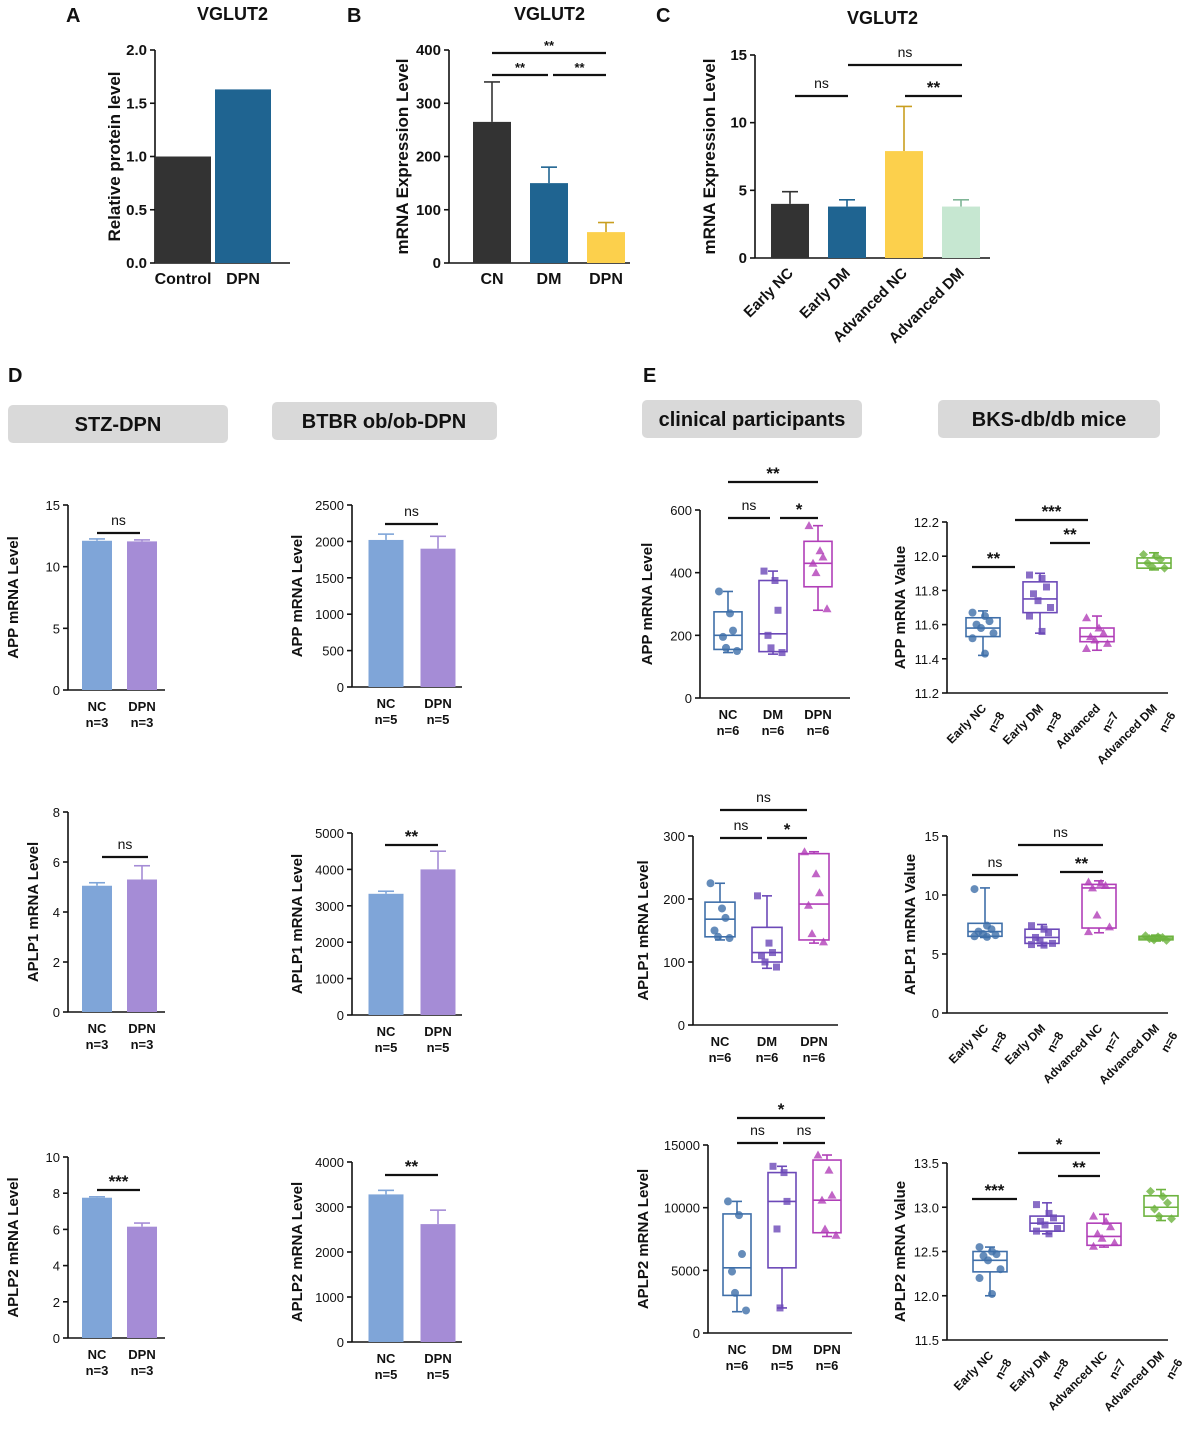 The height and width of the screenshot is (1430, 1200). Describe the element at coordinates (932, 836) in the screenshot. I see `y-tick-label: 15` at that location.